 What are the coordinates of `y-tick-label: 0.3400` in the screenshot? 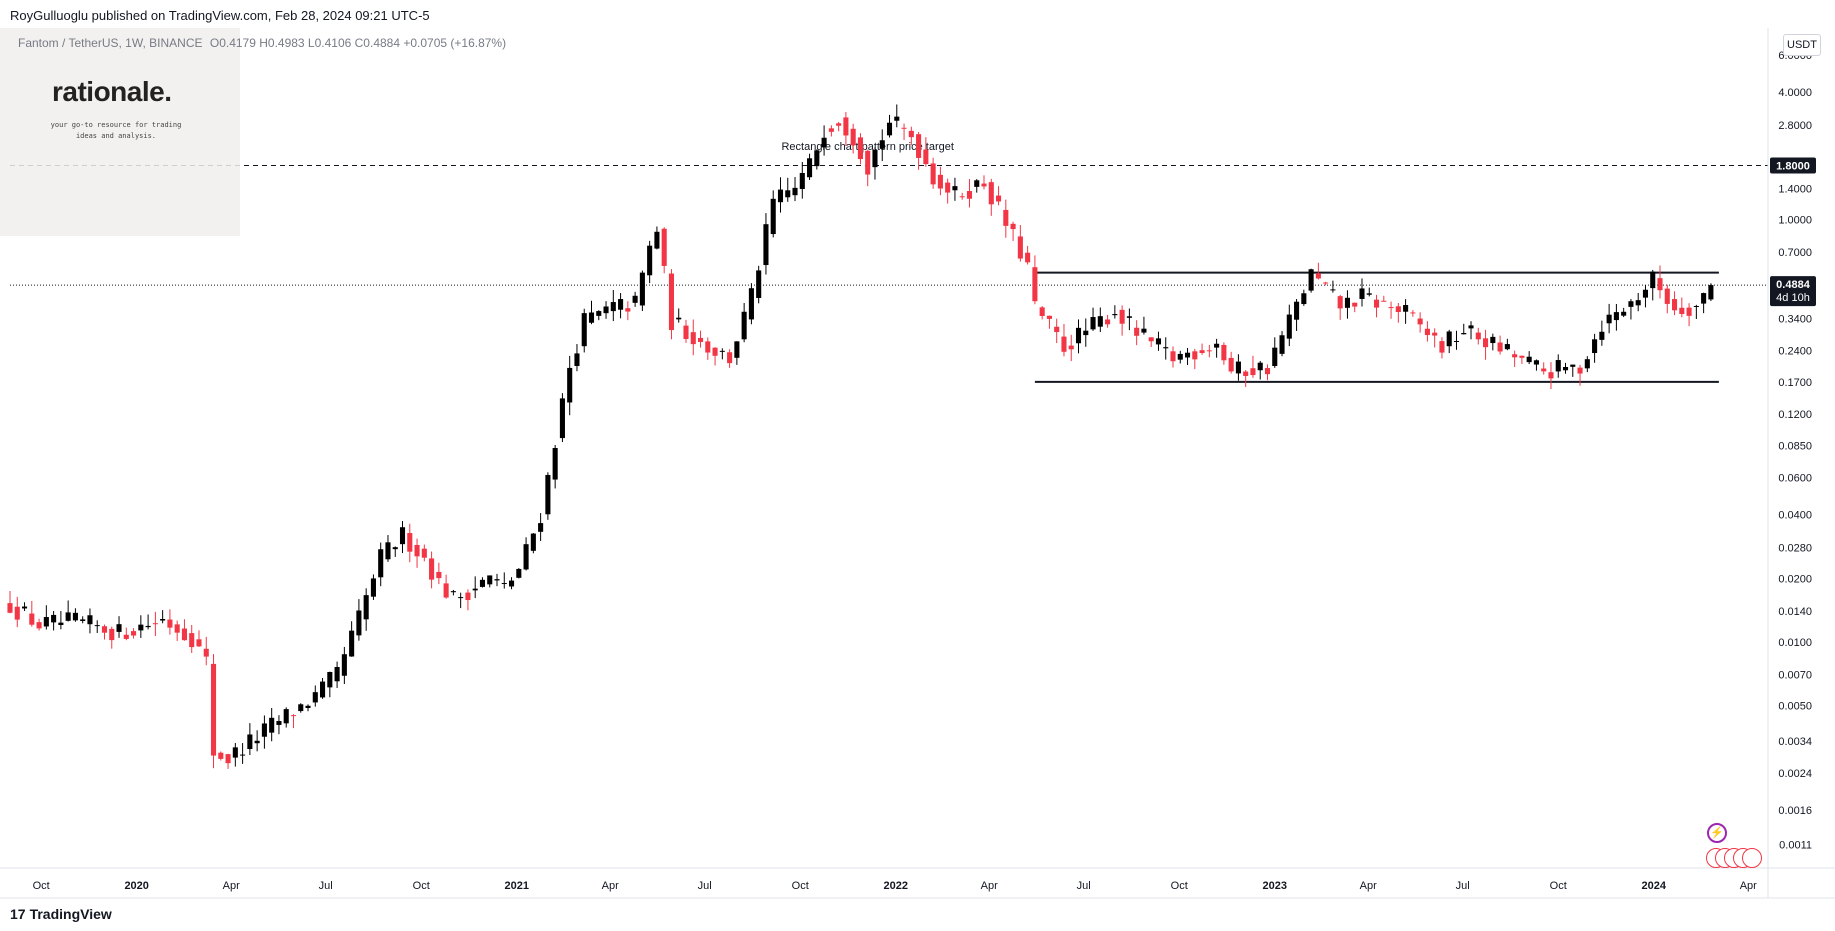 It's located at (1795, 319).